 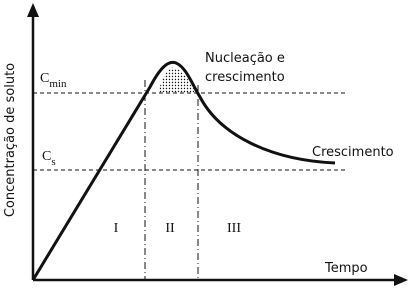 I want to click on cmin-label: Cmin, so click(x=53, y=80).